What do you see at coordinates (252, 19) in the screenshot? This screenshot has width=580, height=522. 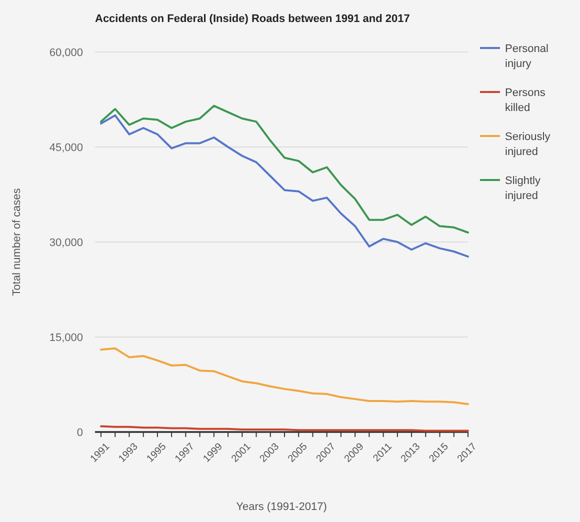 I see `chart-title: Accidents on Federal (Inside) Roads between 1991 and 2017` at bounding box center [252, 19].